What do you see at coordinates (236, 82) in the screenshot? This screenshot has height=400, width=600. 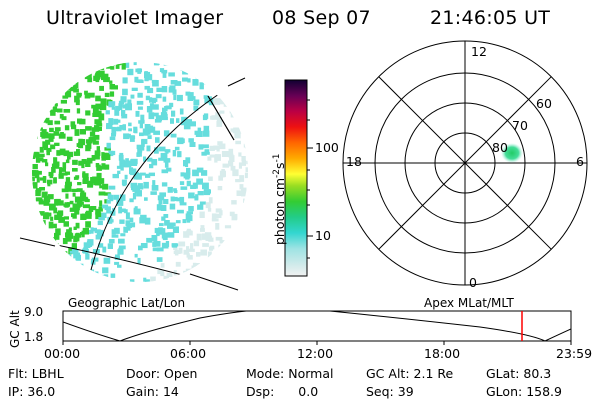 I see `lon-line-ext` at bounding box center [236, 82].